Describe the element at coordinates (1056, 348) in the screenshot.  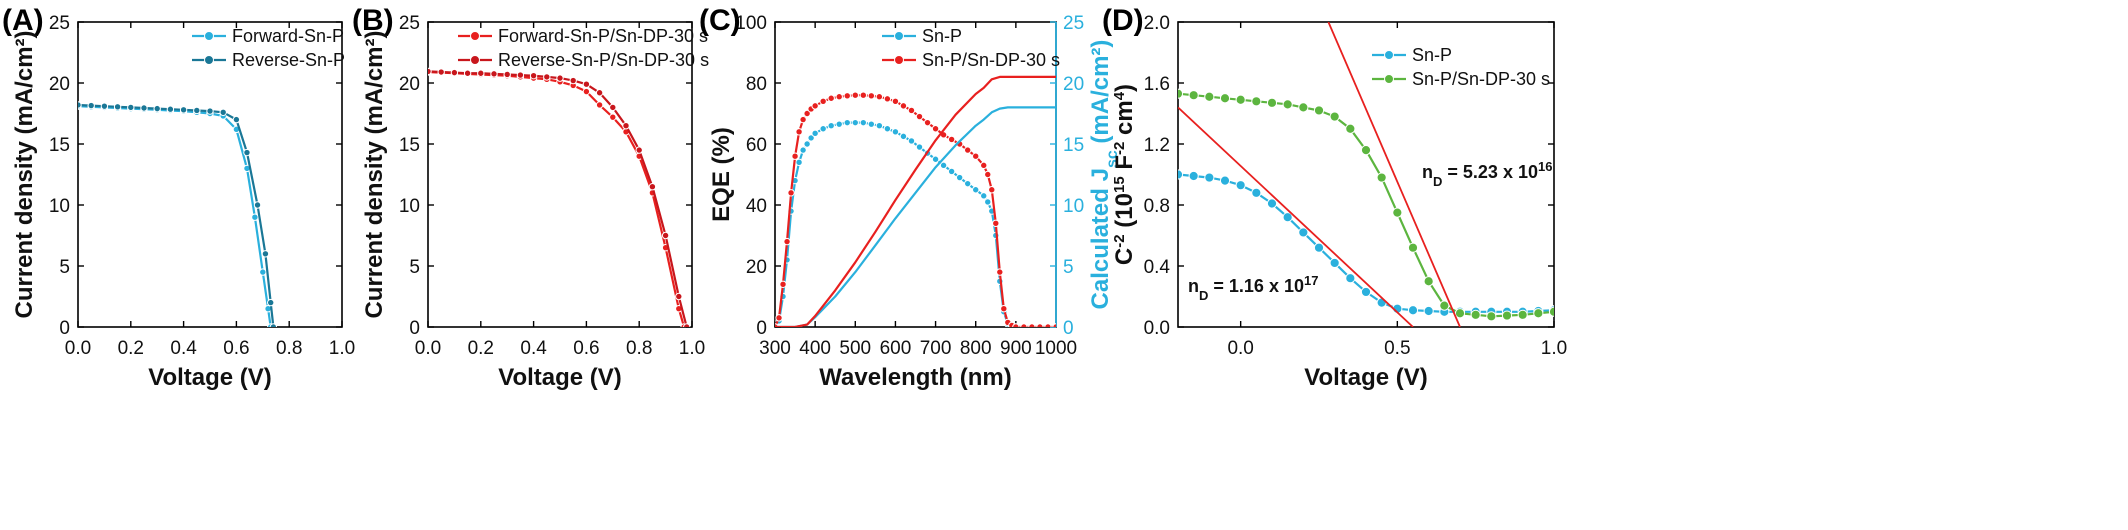
I see `x-tick-label: 1000` at that location.